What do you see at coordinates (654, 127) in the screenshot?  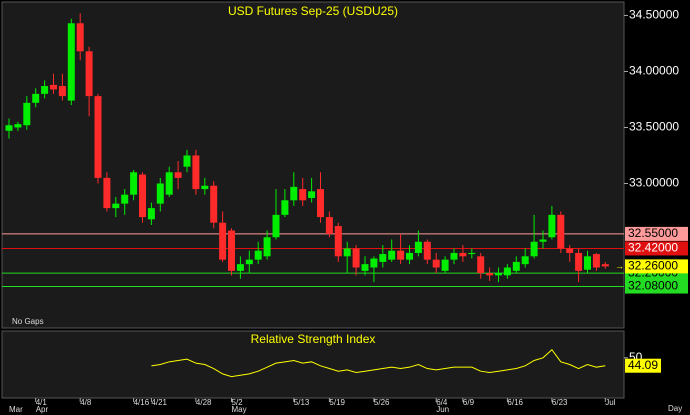 I see `y-tick-label: 33.50000` at bounding box center [654, 127].